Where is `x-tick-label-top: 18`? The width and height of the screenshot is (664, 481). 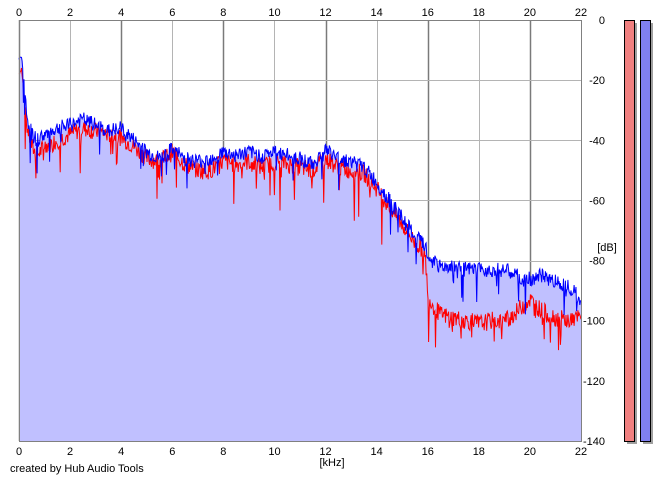
x-tick-label-top: 18 is located at coordinates (479, 13).